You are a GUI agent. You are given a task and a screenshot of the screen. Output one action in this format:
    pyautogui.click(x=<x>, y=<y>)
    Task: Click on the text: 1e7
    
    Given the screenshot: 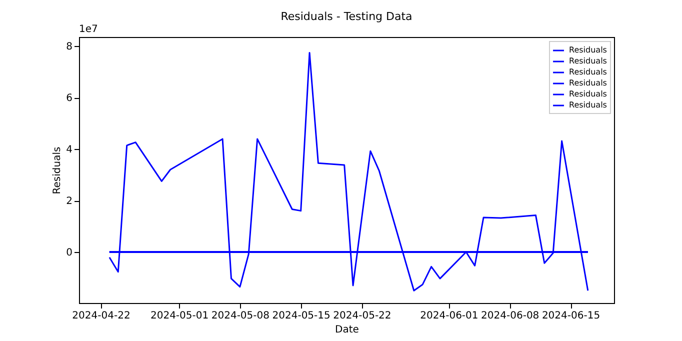 What is the action you would take?
    pyautogui.click(x=88, y=29)
    